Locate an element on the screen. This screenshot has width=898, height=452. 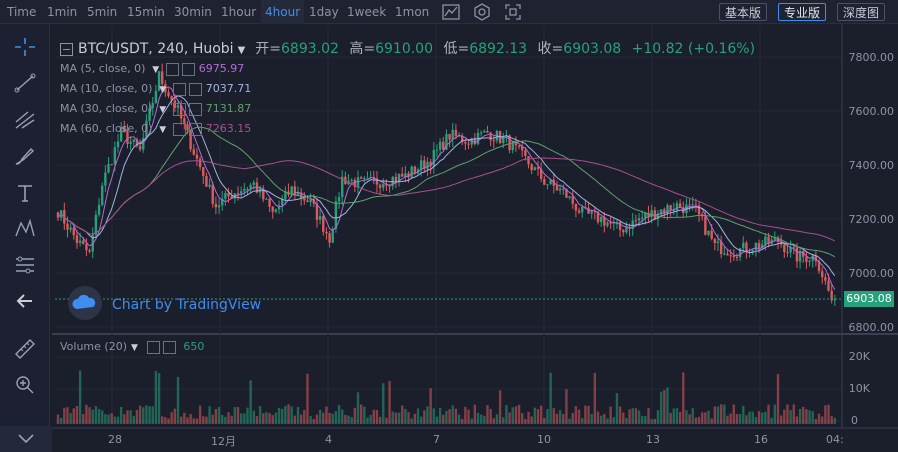
chart-type-icon is located at coordinates (451, 12).